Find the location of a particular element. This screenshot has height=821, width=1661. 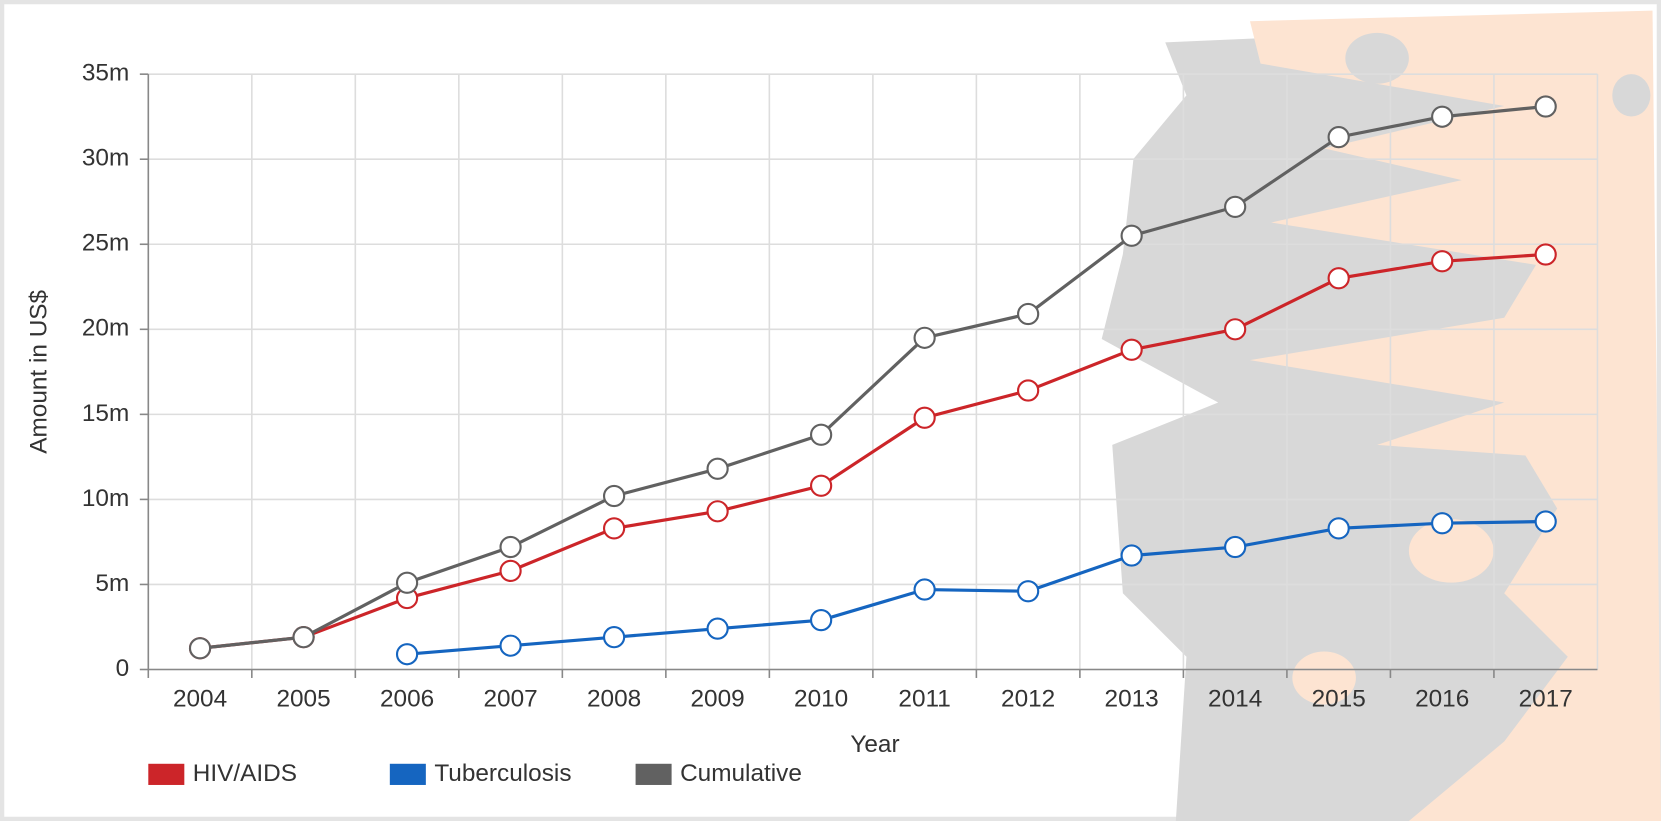

y-tick-label: 0 is located at coordinates (123, 668).